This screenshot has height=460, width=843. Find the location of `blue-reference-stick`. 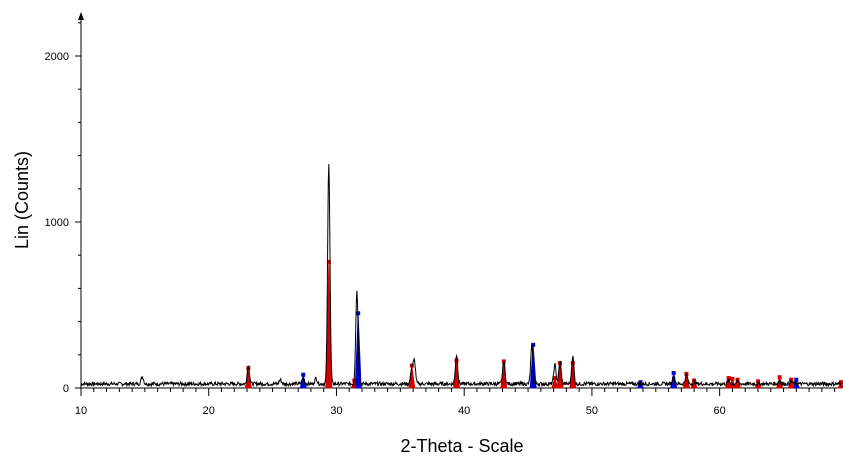

blue-reference-stick is located at coordinates (674, 380).